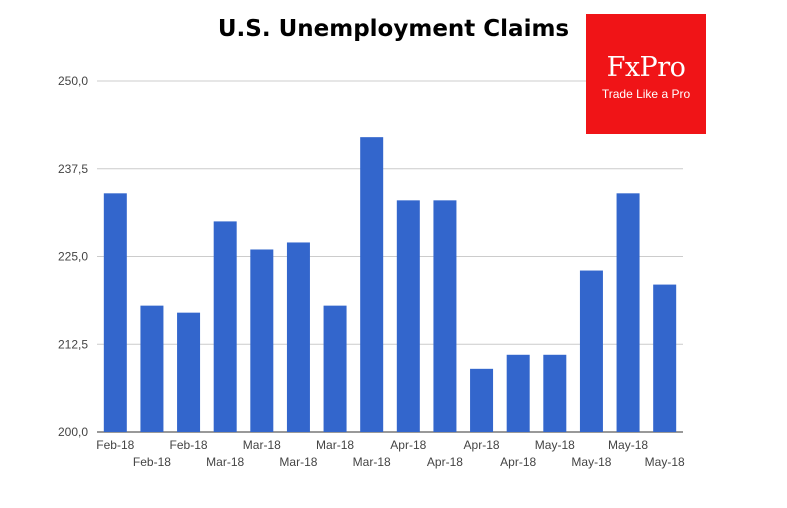 This screenshot has width=787, height=508. Describe the element at coordinates (73, 432) in the screenshot. I see `y-tick-label: 200,0` at that location.